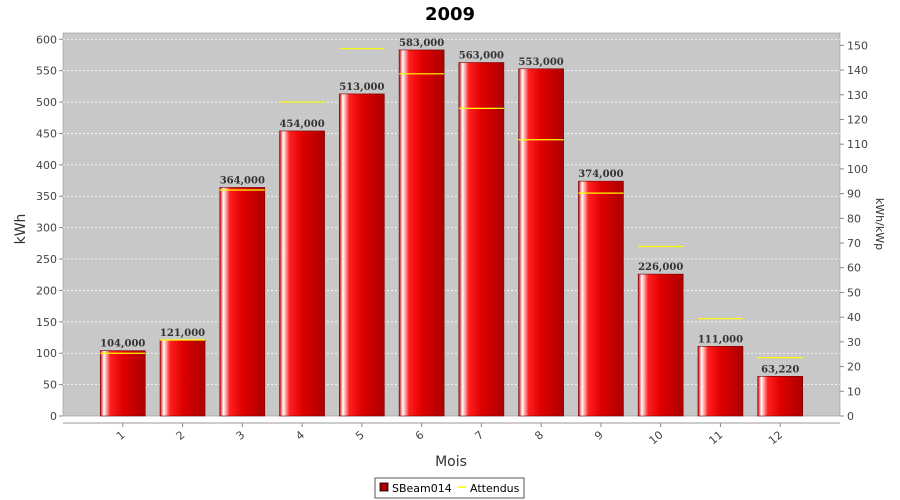  Describe the element at coordinates (539, 435) in the screenshot. I see `x-tick-label: 8` at that location.